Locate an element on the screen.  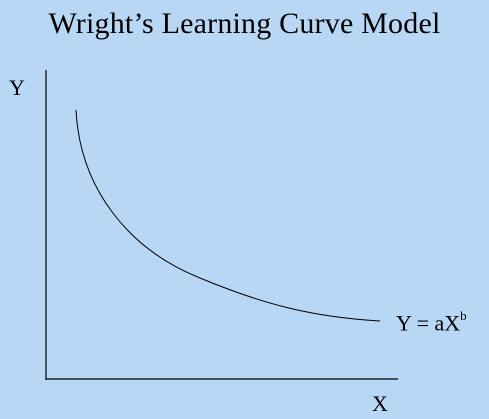
curve-equation: Y = aXb is located at coordinates (431, 320).